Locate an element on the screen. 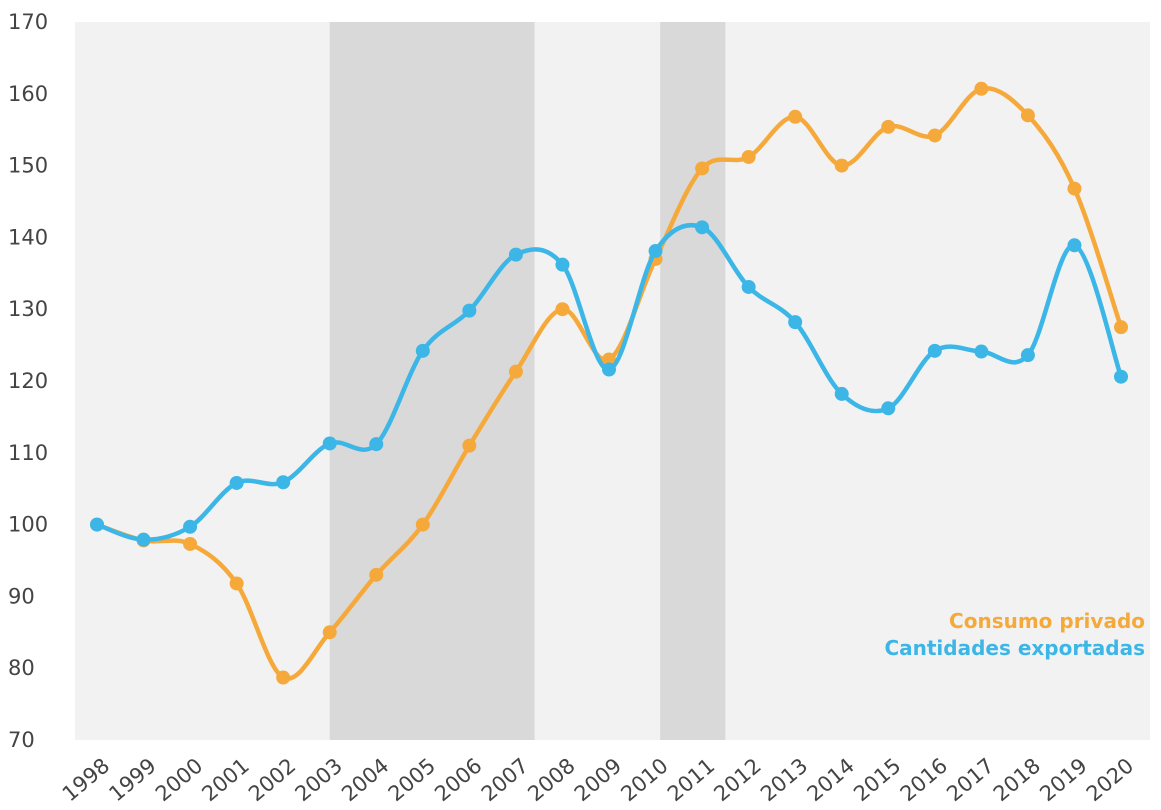 This screenshot has height=810, width=1161. x-tick-label: 2011 is located at coordinates (691, 779).